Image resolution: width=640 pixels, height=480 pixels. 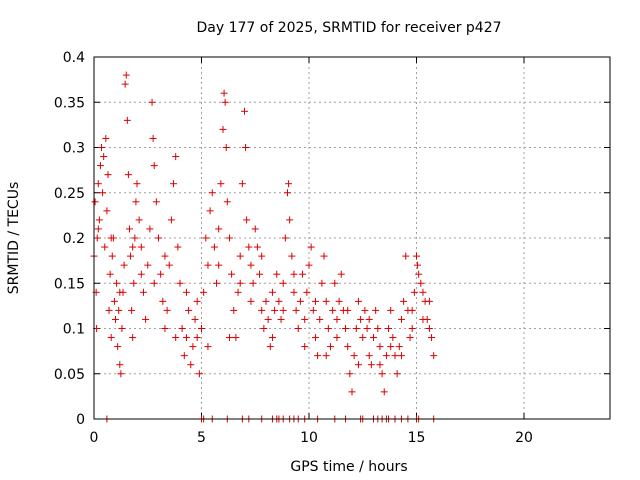 What do you see at coordinates (524, 438) in the screenshot?
I see `x-tick-label: 20` at bounding box center [524, 438].